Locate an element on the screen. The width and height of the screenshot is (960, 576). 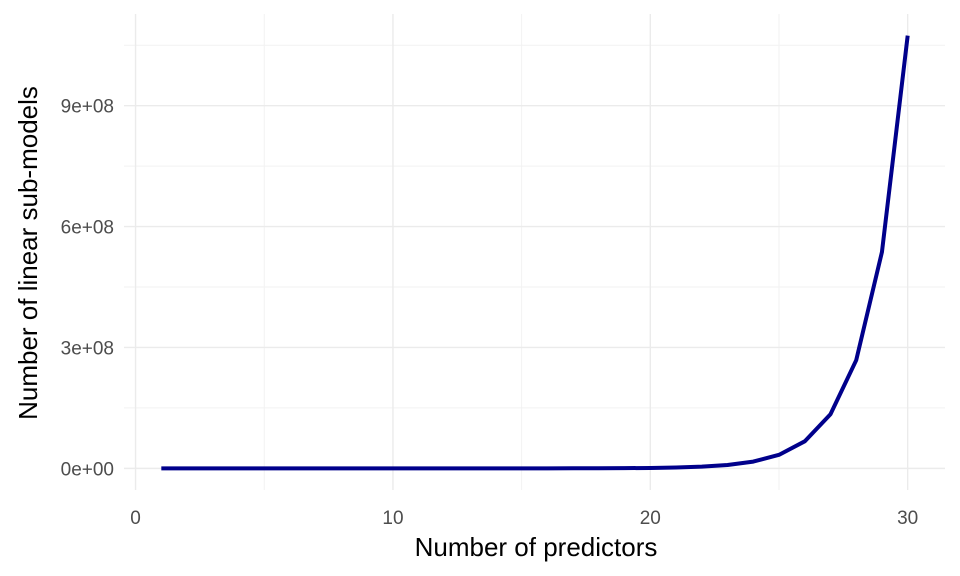
x-tick-label: 30 is located at coordinates (907, 518).